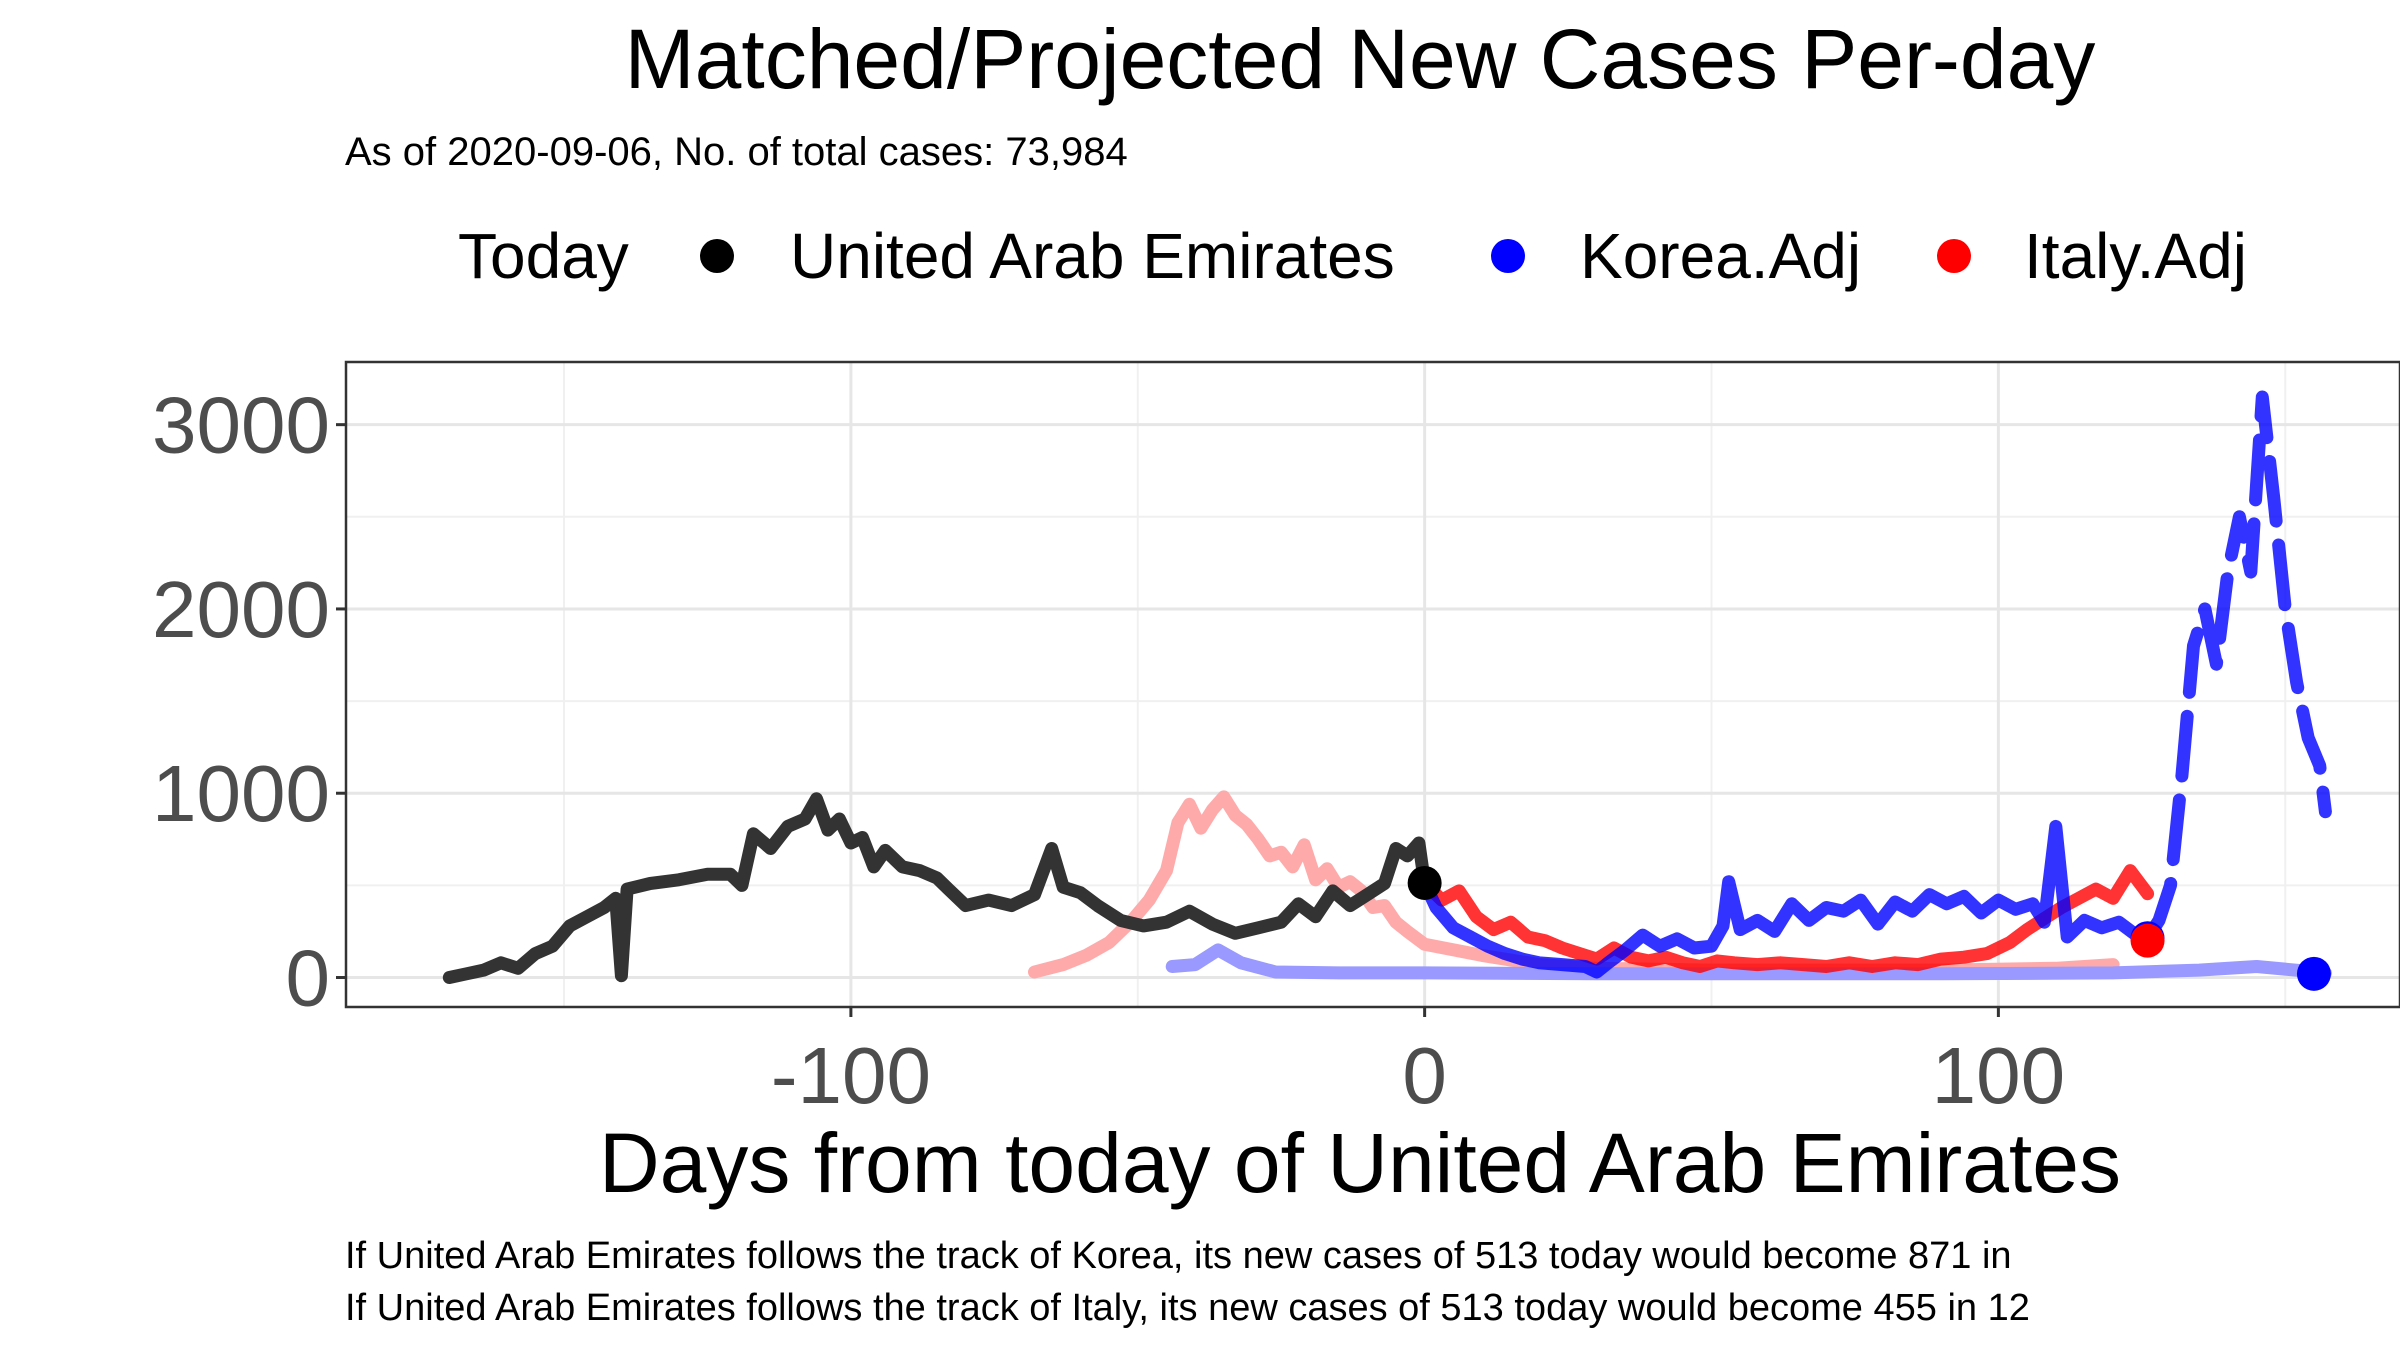 The width and height of the screenshot is (2400, 1350). I want to click on series-line-united-arab-emirates, so click(937, 888).